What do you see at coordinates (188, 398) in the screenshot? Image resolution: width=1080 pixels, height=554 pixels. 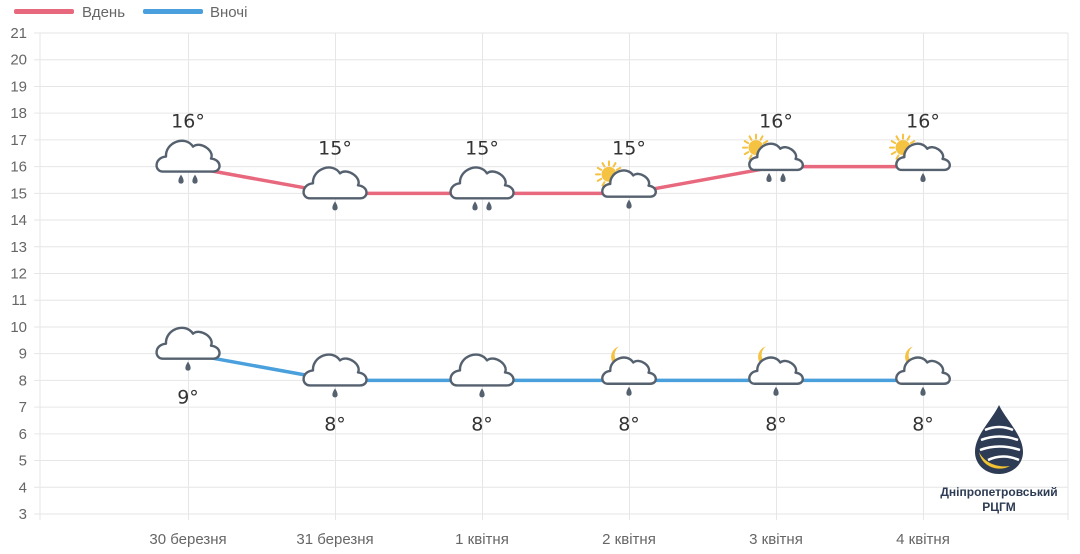 I see `data-label: 9°` at bounding box center [188, 398].